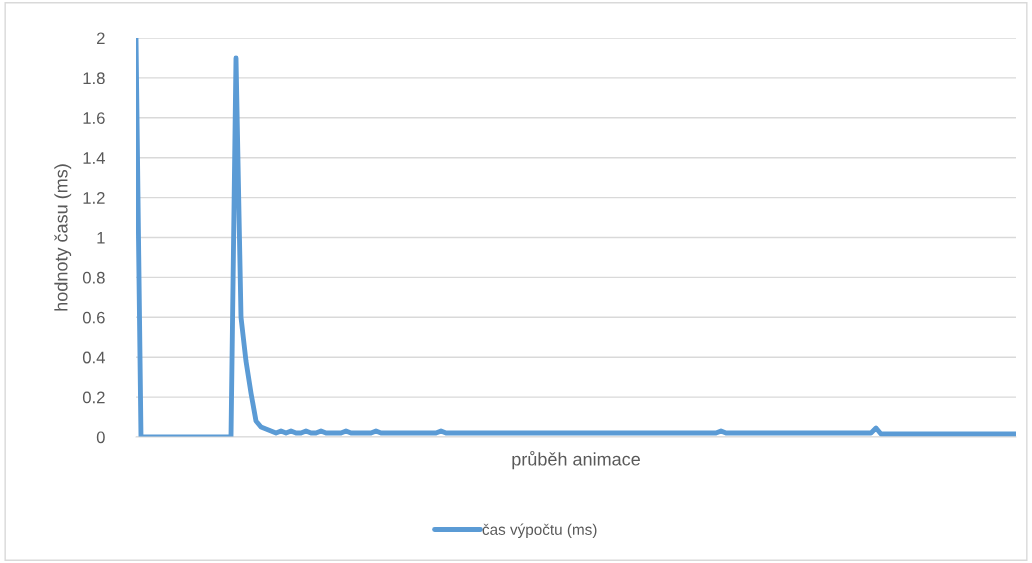  Describe the element at coordinates (93, 397) in the screenshot. I see `y-tick-label: 0.2` at that location.